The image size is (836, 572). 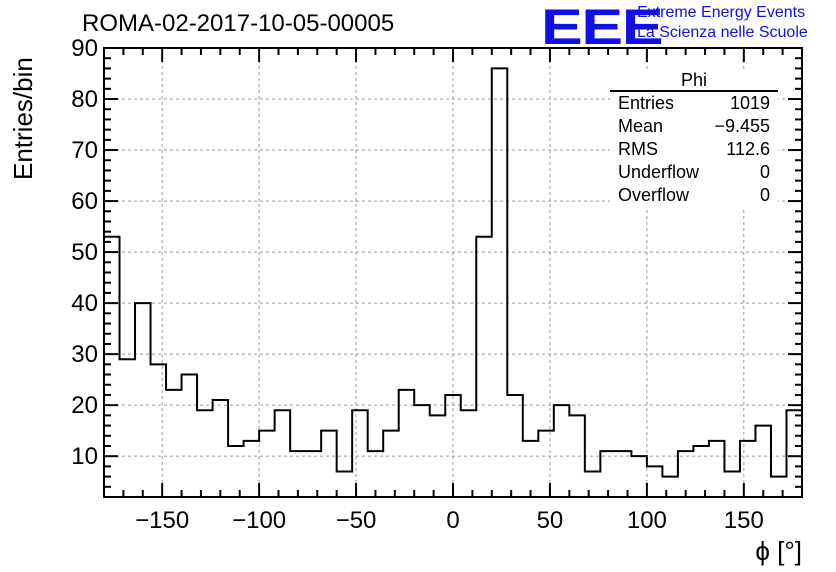 I want to click on x-tick-labels: −150 −100 −50 0 50 100 150, so click(x=449, y=520).